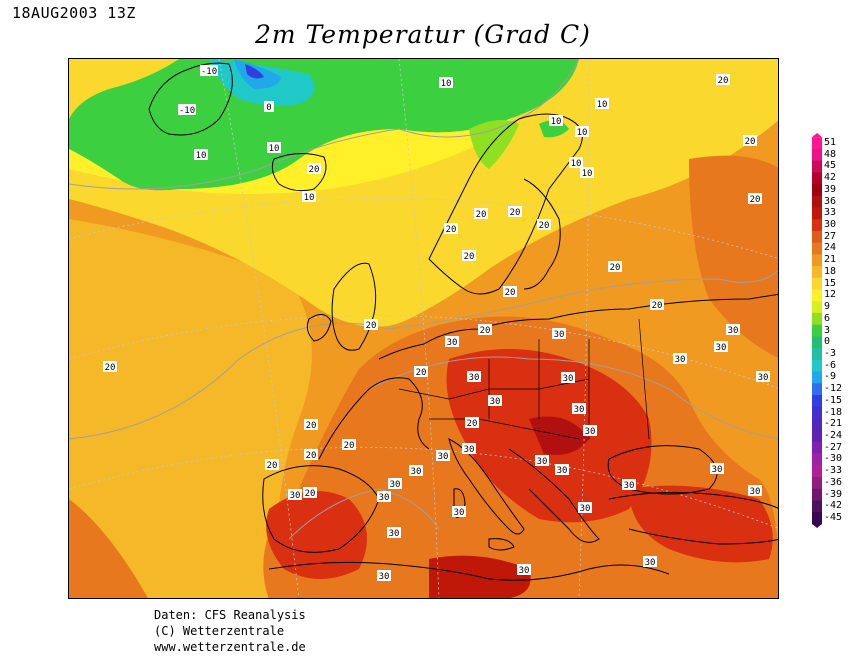 The width and height of the screenshot is (850, 657). What do you see at coordinates (830, 142) in the screenshot?
I see `legend-tick-label: 51` at bounding box center [830, 142].